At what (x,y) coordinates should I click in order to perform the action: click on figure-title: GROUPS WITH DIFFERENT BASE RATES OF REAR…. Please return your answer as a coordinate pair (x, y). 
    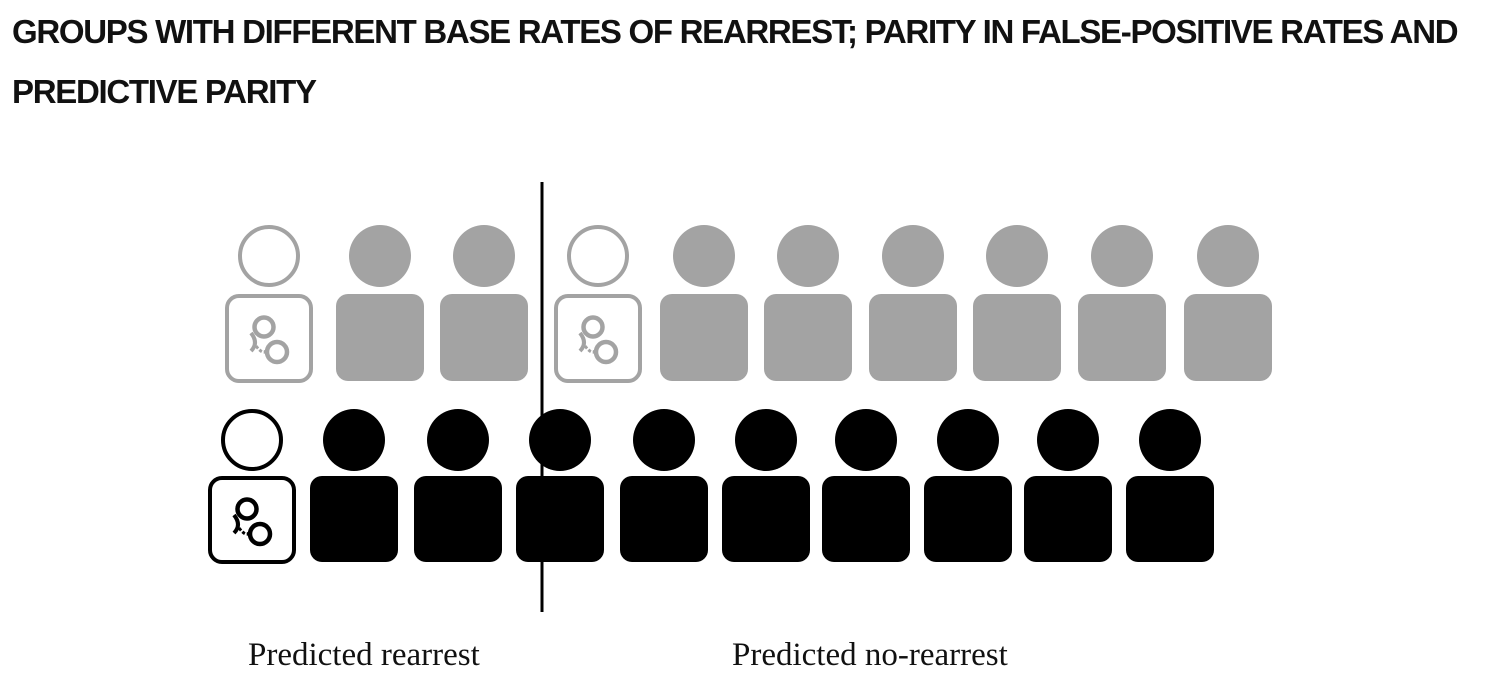
    Looking at the image, I should click on (735, 61).